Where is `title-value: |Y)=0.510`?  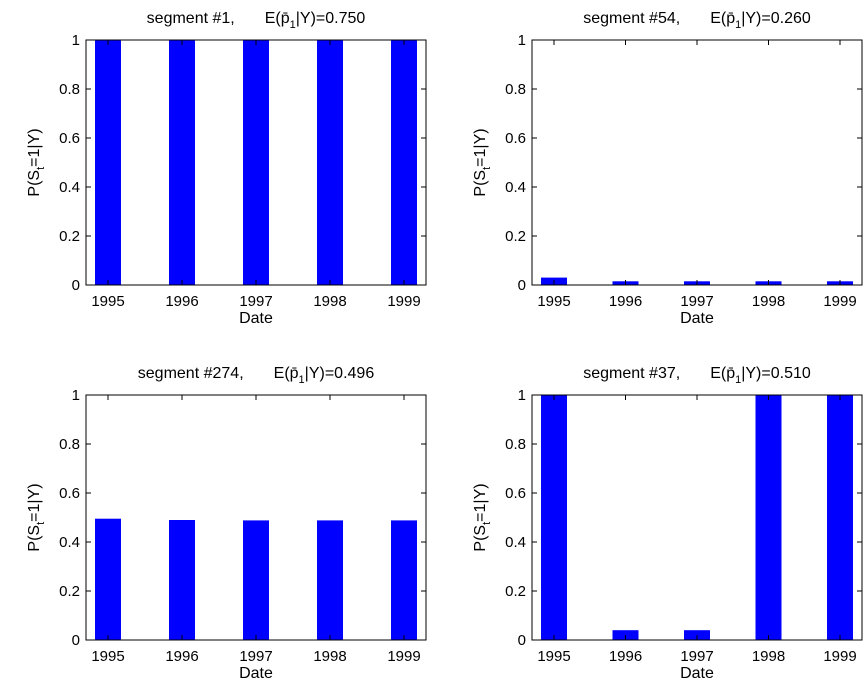 title-value: |Y)=0.510 is located at coordinates (776, 373).